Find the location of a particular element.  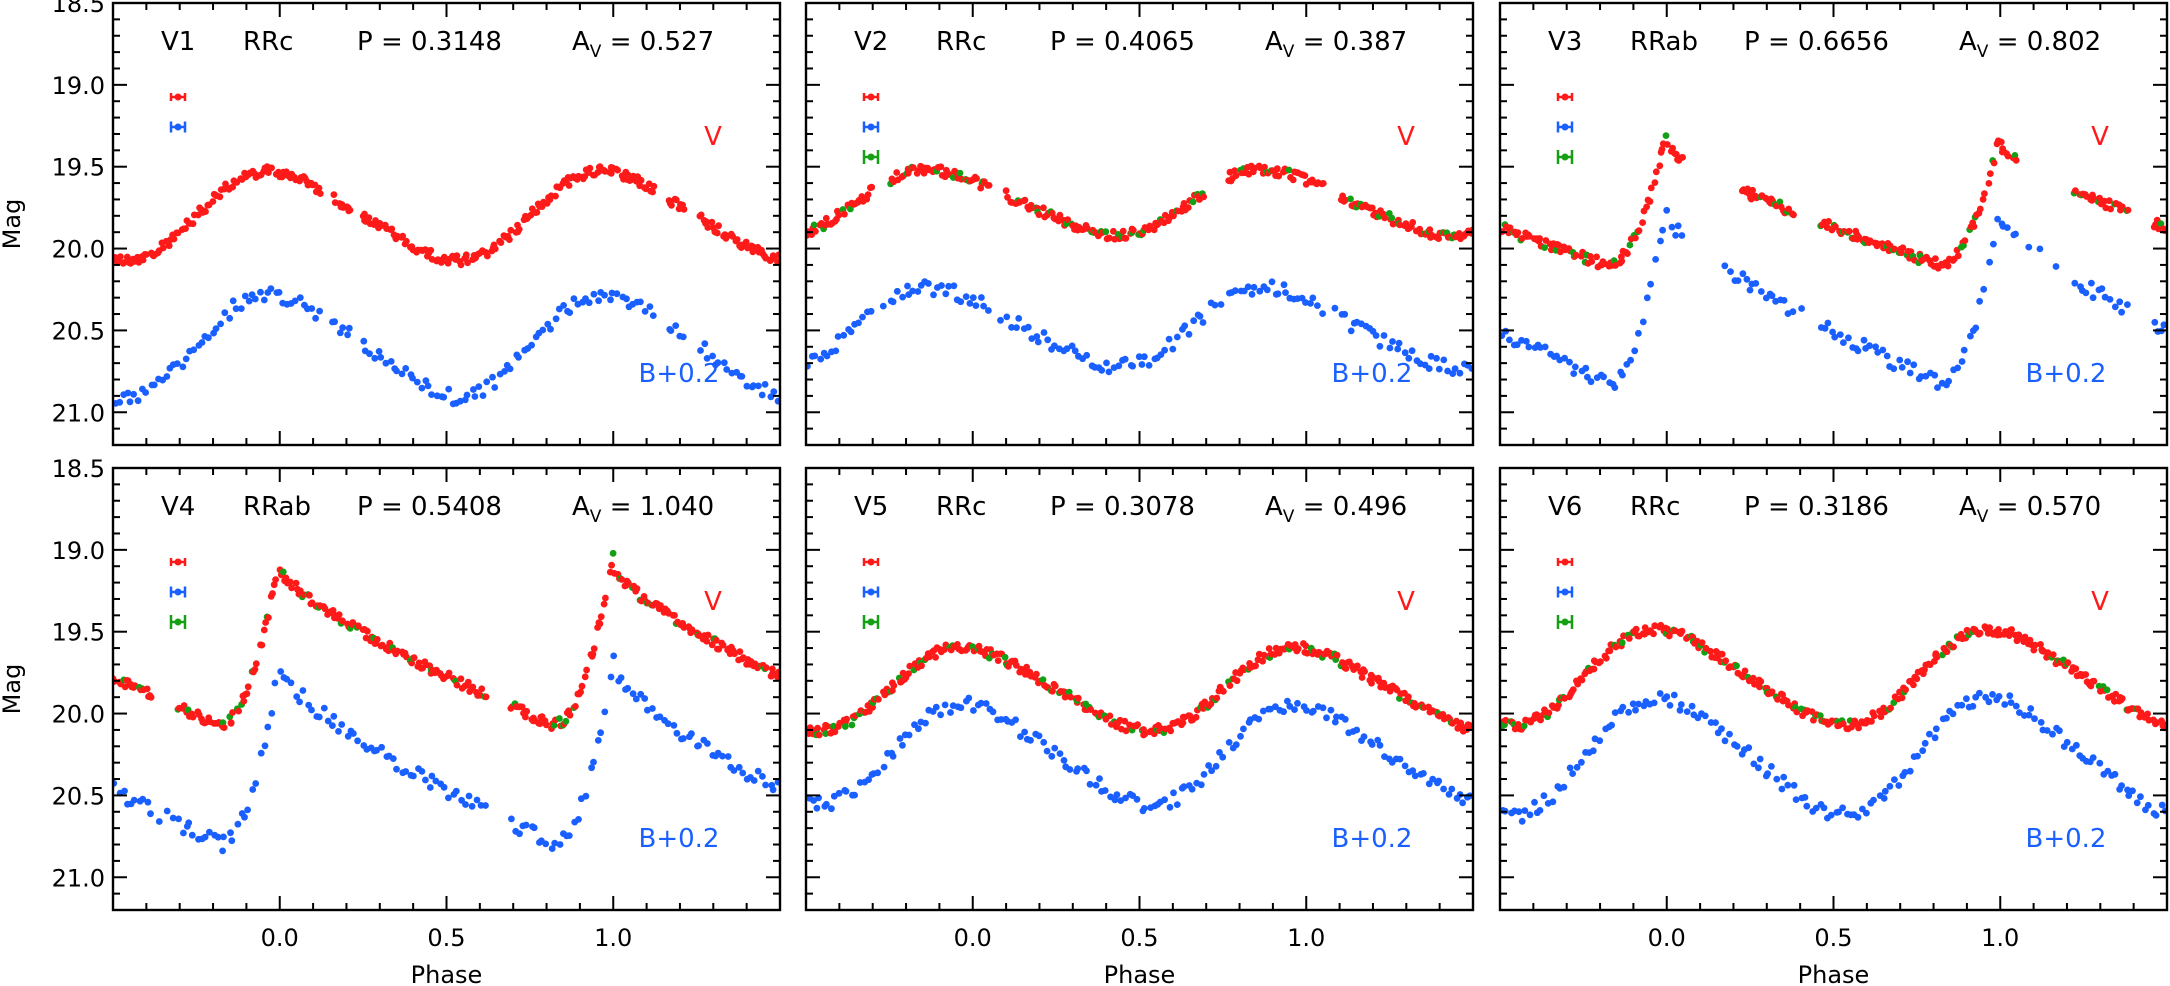

amplitude-label: AV = 0.802 is located at coordinates (2030, 44).